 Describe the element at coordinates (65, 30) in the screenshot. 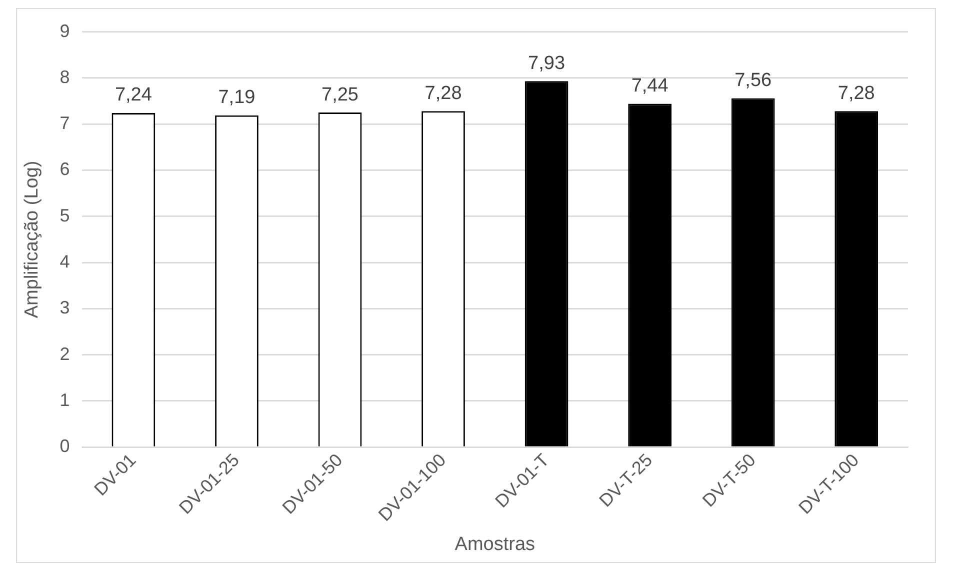

I see `y-tick-label: 9` at that location.